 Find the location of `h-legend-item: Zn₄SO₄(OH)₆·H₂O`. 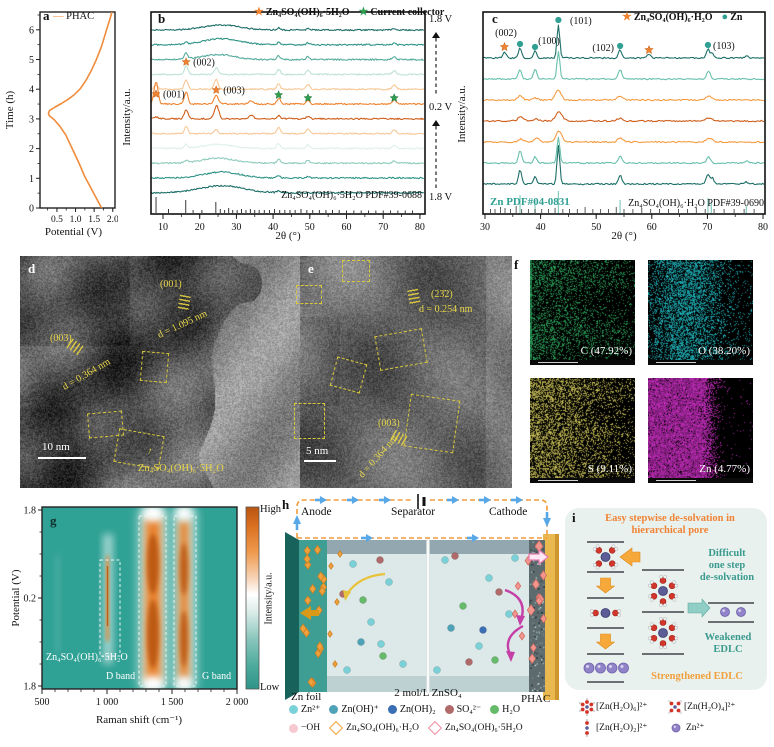

h-legend-item: Zn₄SO₄(OH)₆·H₂O is located at coordinates (374, 728).